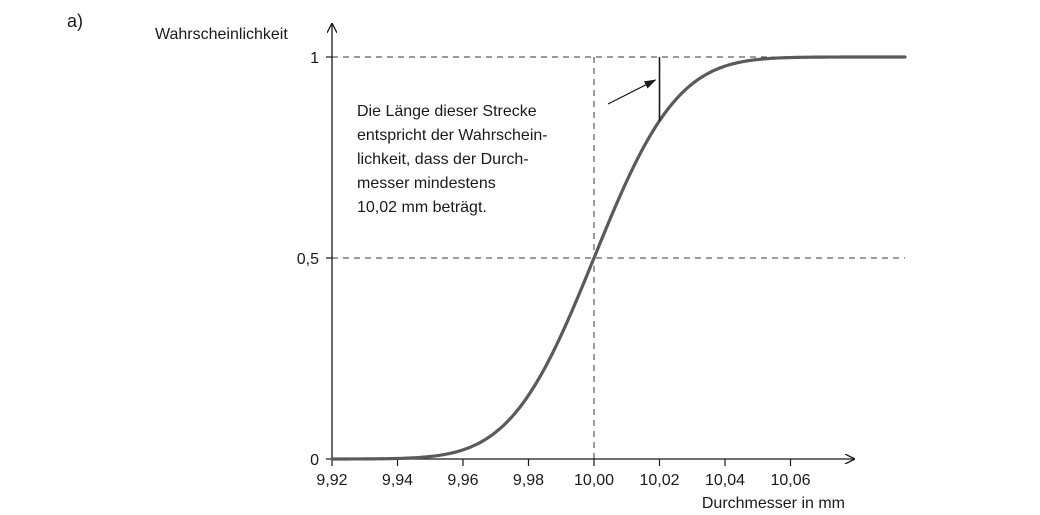 This screenshot has width=1040, height=515. What do you see at coordinates (443, 159) in the screenshot?
I see `annotation-line-3: lichkeit, dass der Durch-` at bounding box center [443, 159].